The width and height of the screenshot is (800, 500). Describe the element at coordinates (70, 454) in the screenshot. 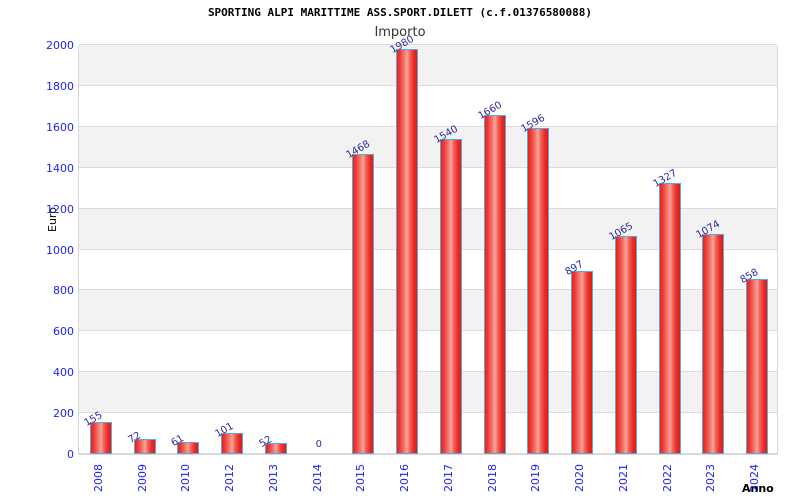

I see `y-tick-label: 0` at that location.